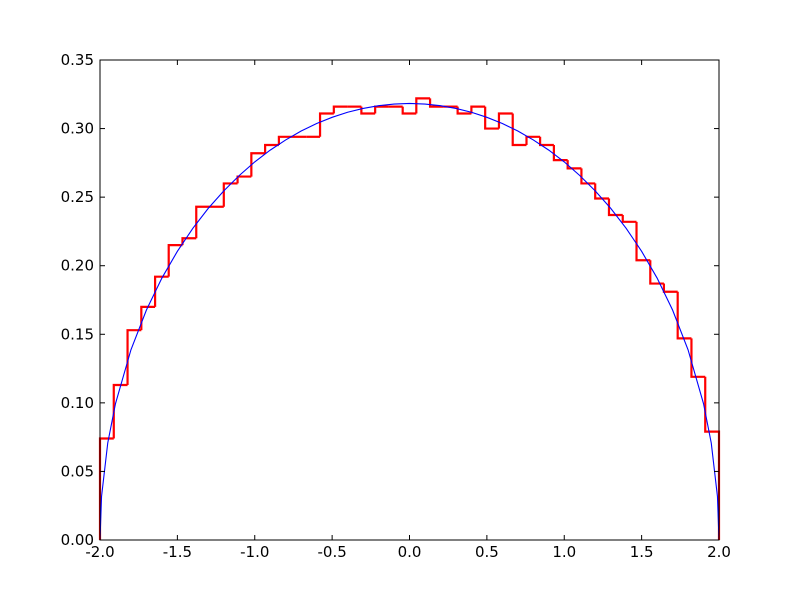 The width and height of the screenshot is (800, 600). Describe the element at coordinates (77, 266) in the screenshot. I see `y-tick-label: 0.20` at that location.